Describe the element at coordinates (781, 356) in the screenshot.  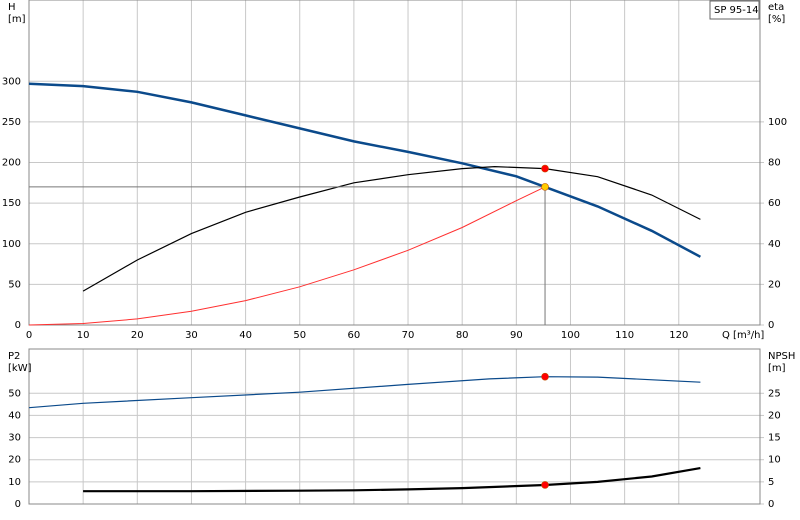
I see `y2-axis-label: NPSH` at that location.